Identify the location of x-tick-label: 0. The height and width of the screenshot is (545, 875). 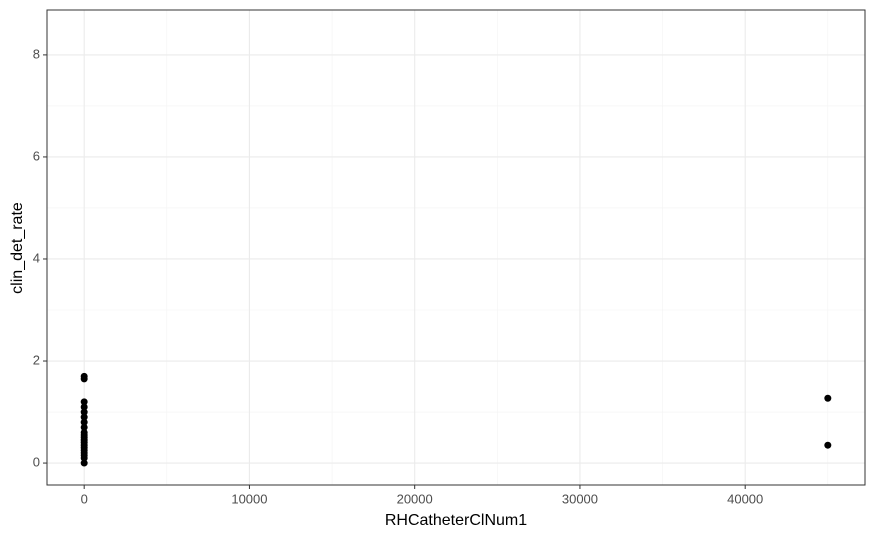
(84, 498).